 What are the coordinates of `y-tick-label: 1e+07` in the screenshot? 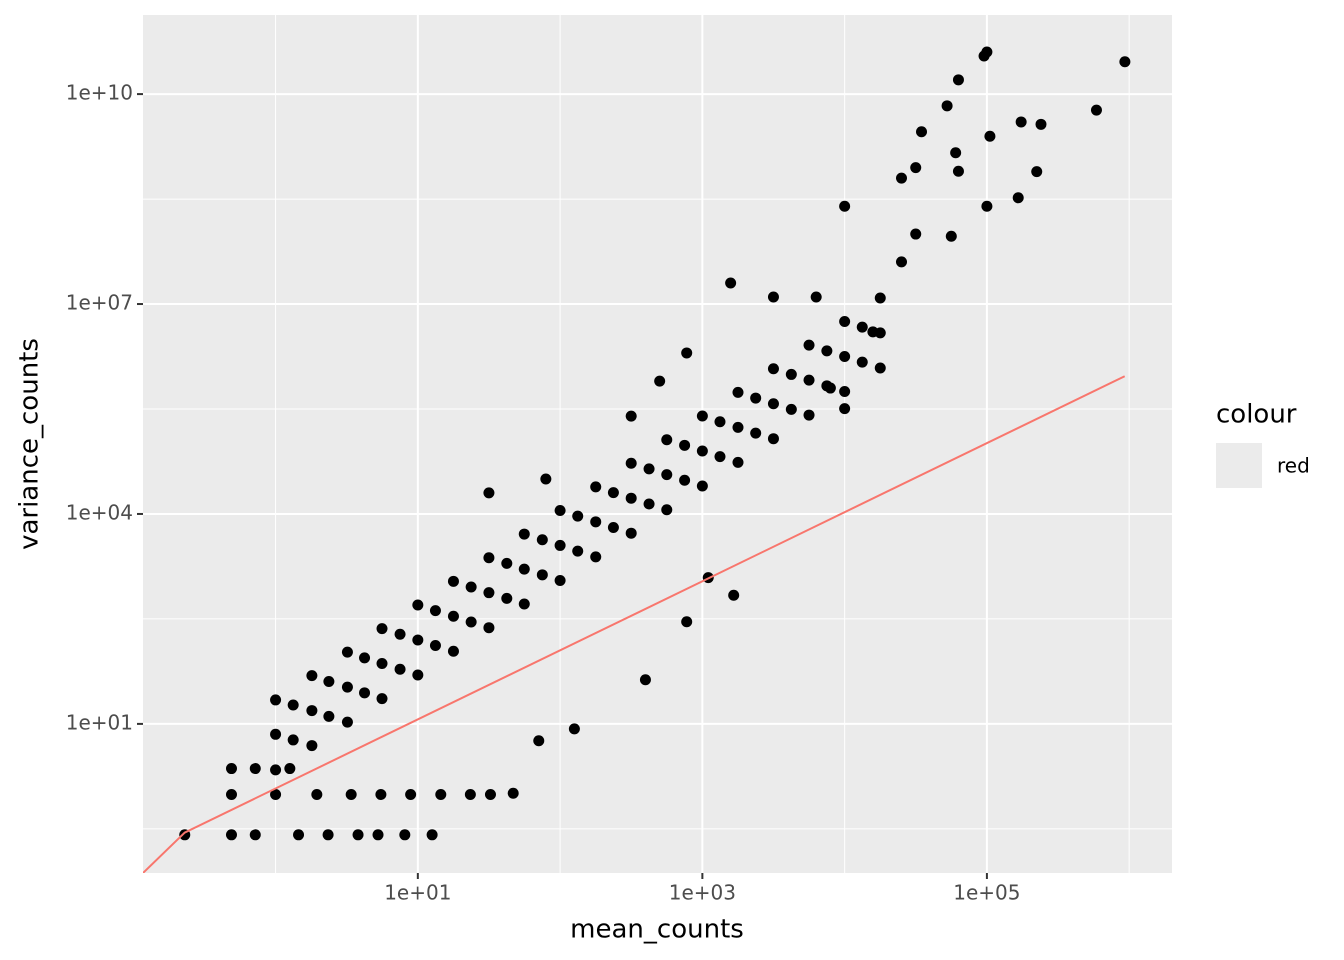 It's located at (99, 303).